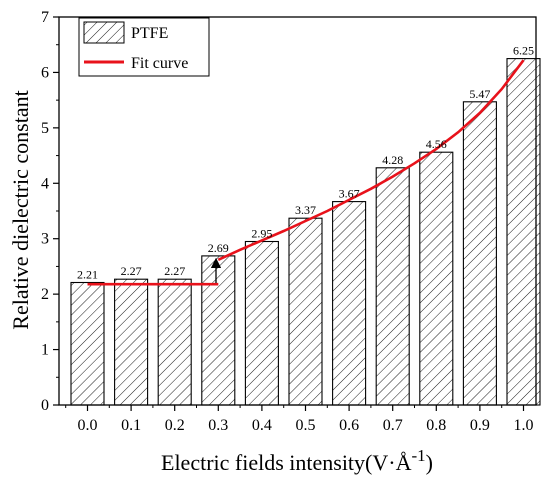  I want to click on x-axis-title: Electric fields intensity(V·Å-1), so click(297, 460).